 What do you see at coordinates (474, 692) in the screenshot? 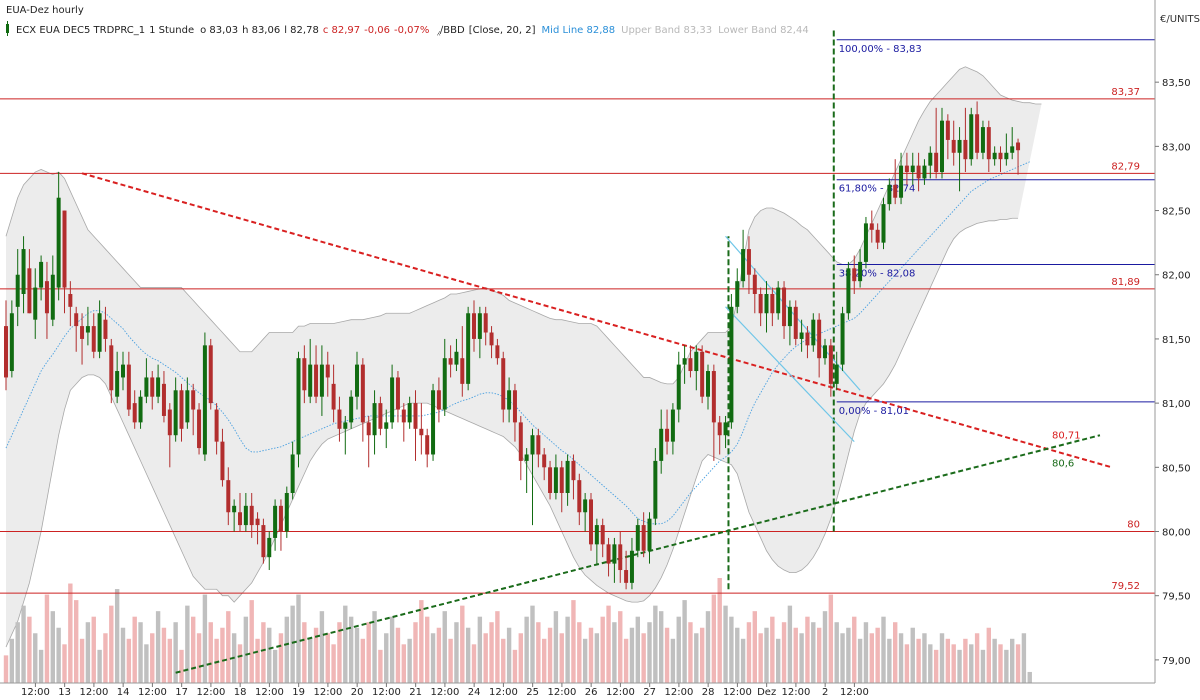
I see `time-tick-label: 24` at bounding box center [474, 692].